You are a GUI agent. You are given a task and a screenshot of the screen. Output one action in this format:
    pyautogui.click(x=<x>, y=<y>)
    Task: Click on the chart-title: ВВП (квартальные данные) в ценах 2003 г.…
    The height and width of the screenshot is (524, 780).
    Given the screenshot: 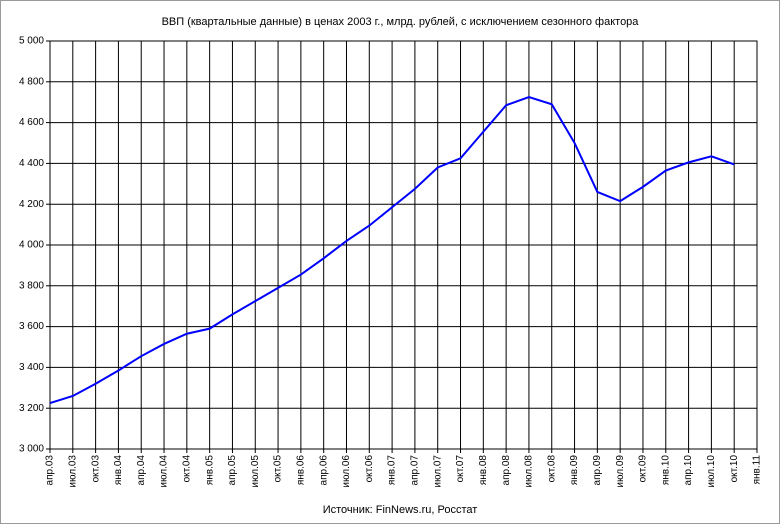 What is the action you would take?
    pyautogui.click(x=401, y=22)
    